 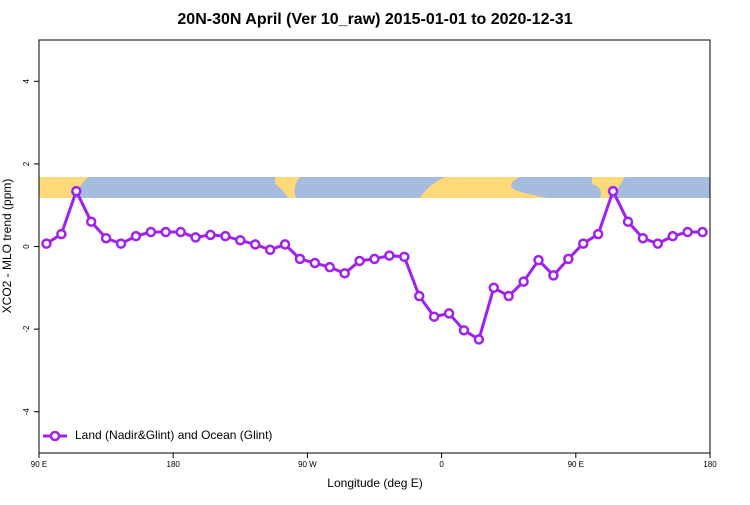 I want to click on legend-marker, so click(x=55, y=436).